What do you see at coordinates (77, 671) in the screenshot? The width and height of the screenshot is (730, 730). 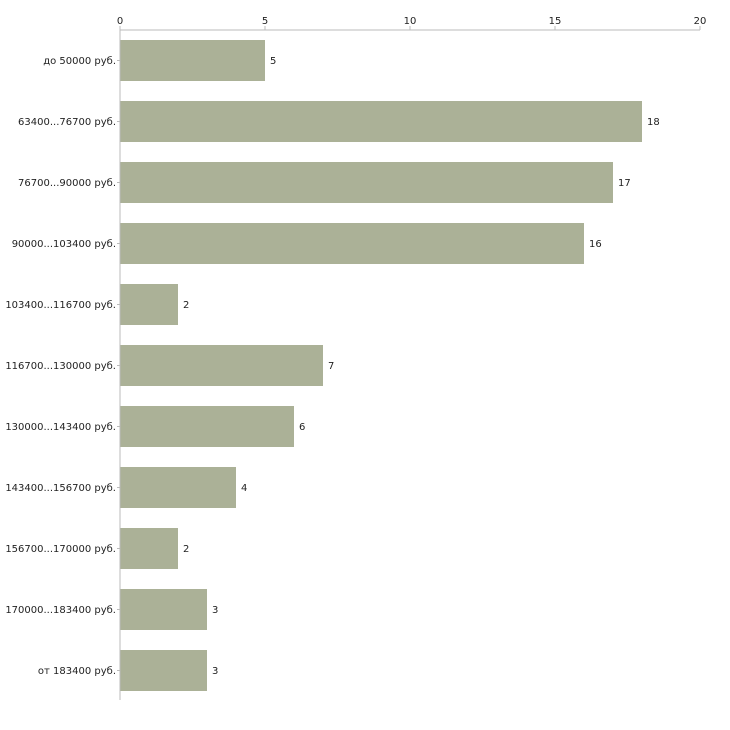 I see `category-label: от 183400 руб.` at bounding box center [77, 671].